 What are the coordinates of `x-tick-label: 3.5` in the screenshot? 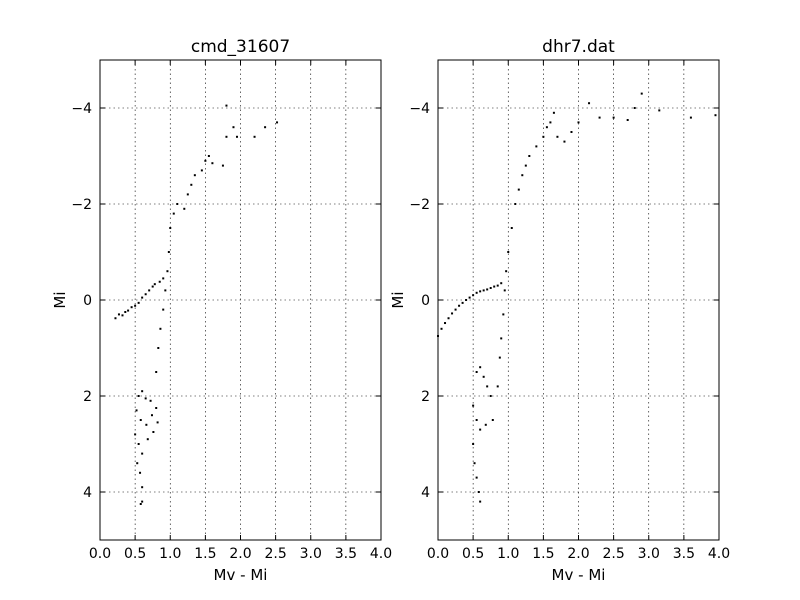 It's located at (346, 554).